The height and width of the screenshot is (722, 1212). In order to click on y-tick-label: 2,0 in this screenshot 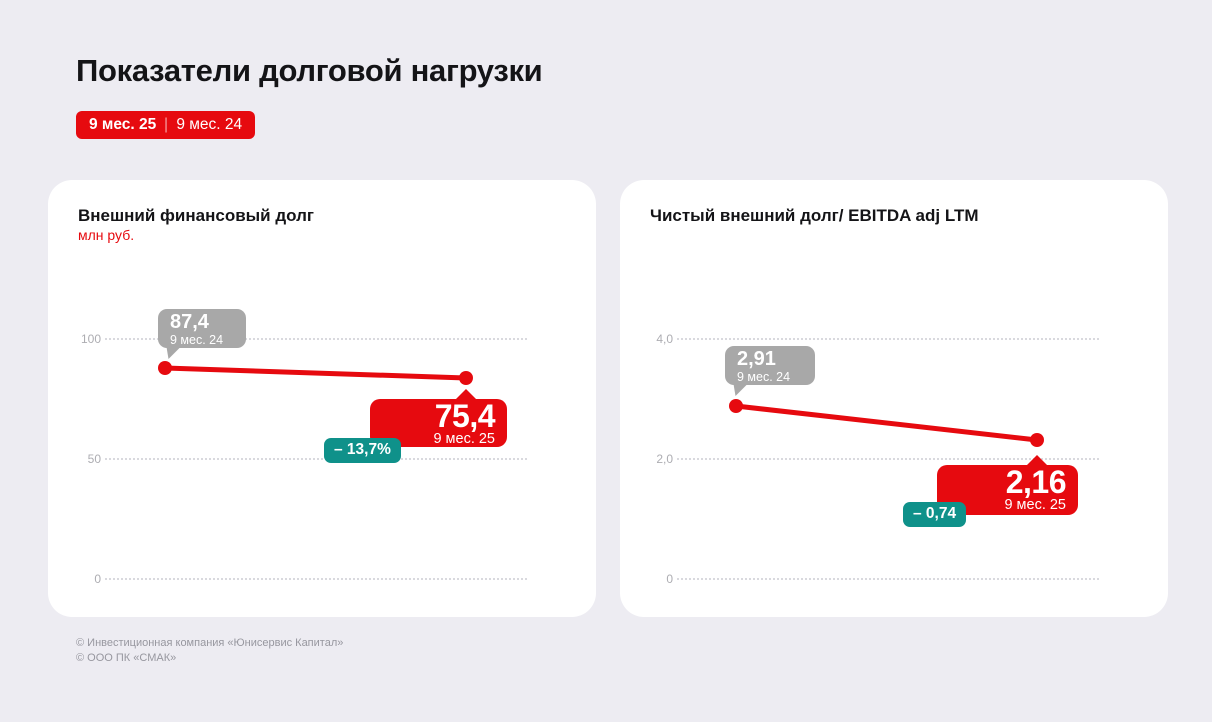, I will do `click(664, 459)`.